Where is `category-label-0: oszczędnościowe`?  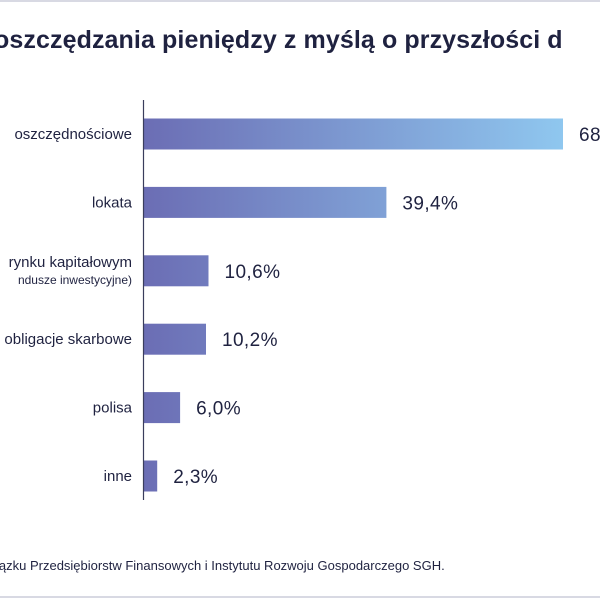 category-label-0: oszczędnościowe is located at coordinates (73, 134).